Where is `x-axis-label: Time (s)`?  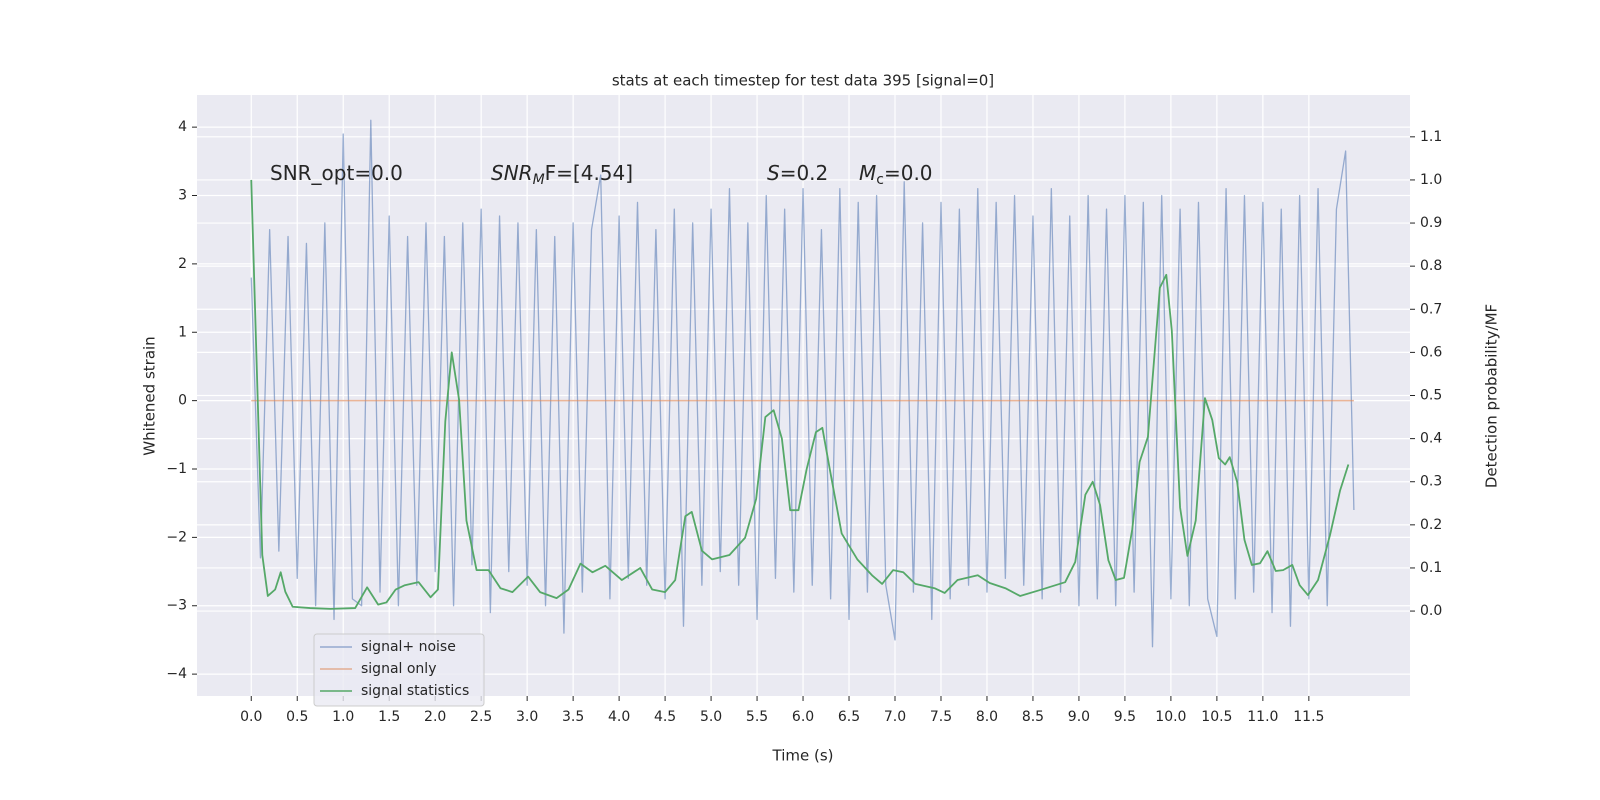
x-axis-label: Time (s) is located at coordinates (803, 756).